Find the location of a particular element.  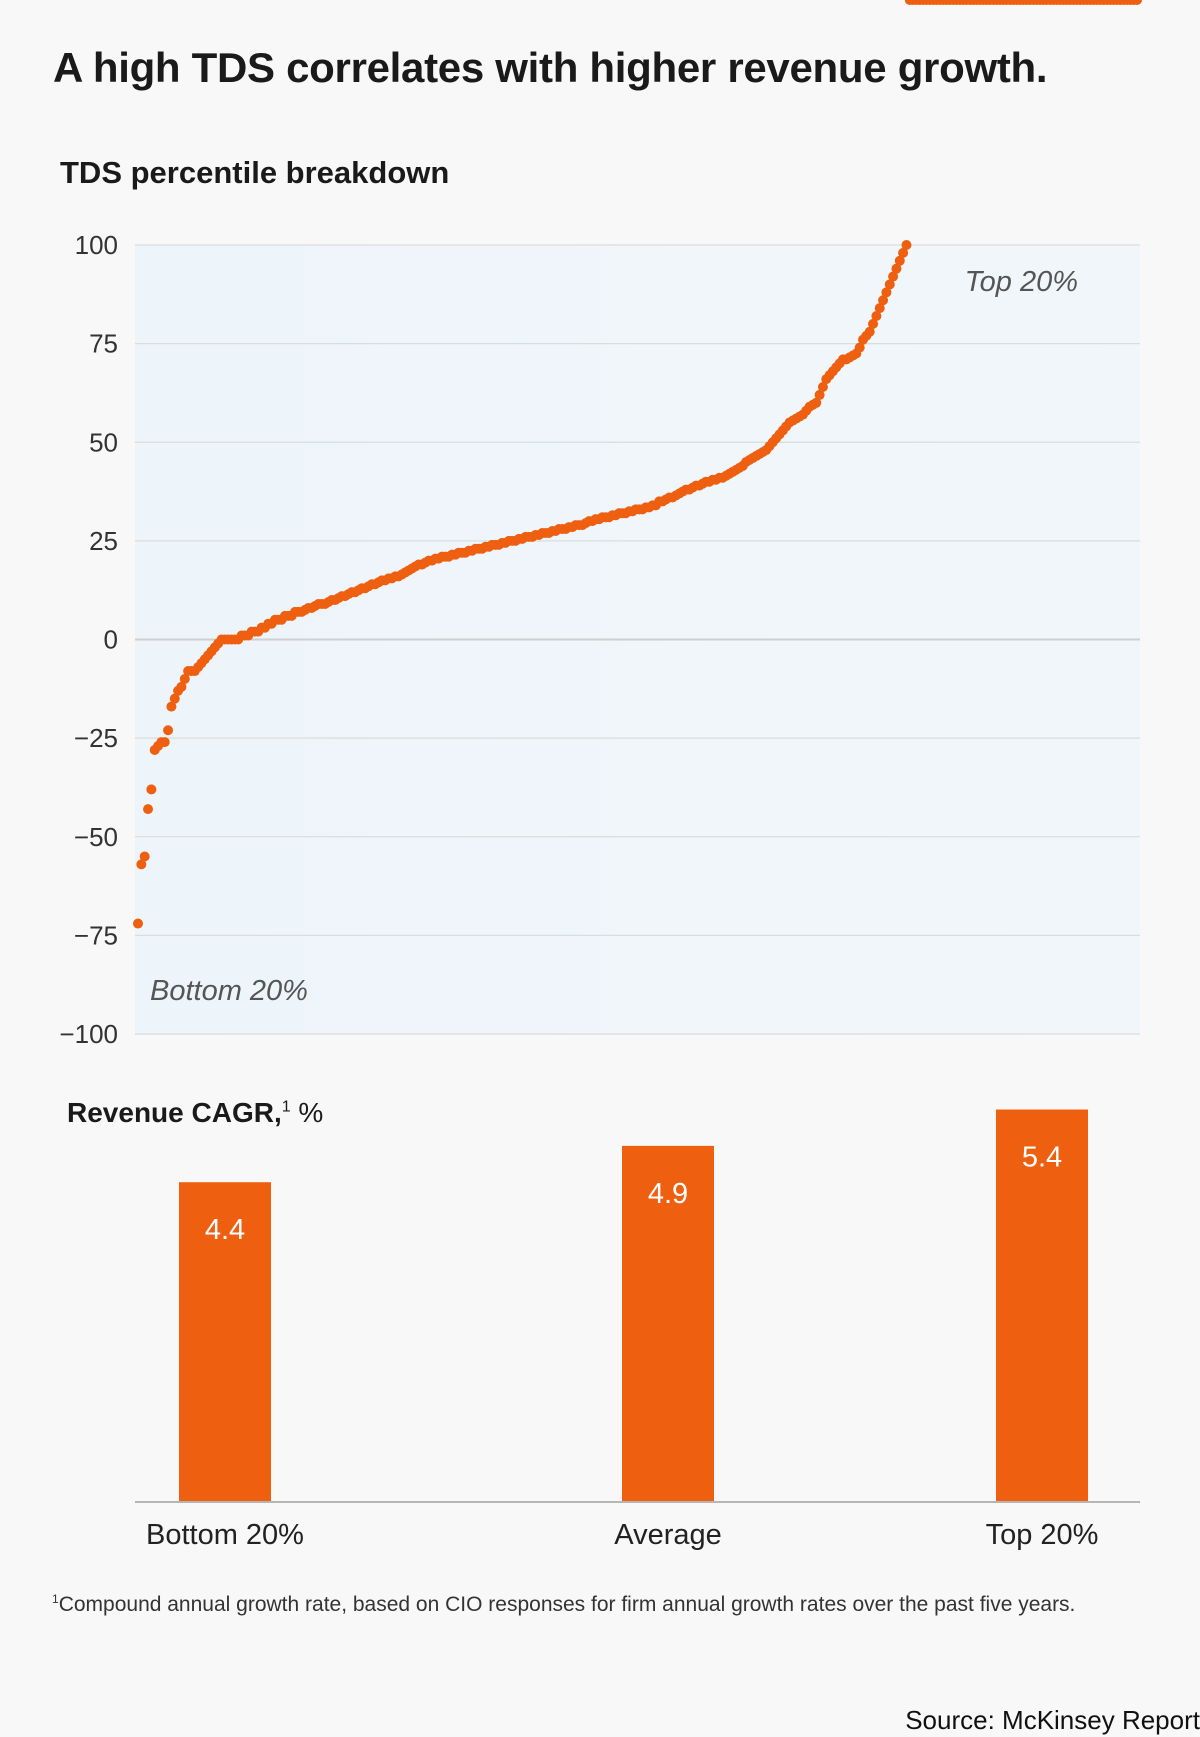

bar-subtitle-unit: % is located at coordinates (307, 1112).